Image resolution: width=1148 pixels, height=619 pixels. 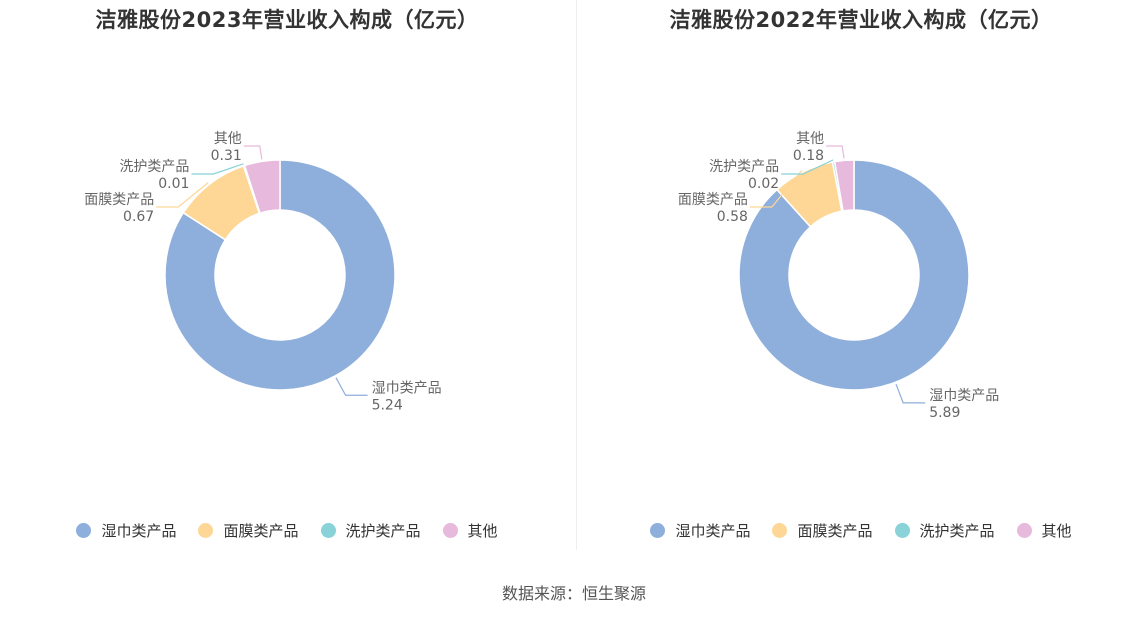 I want to click on slice-value-other: 0.18, so click(x=808, y=156).